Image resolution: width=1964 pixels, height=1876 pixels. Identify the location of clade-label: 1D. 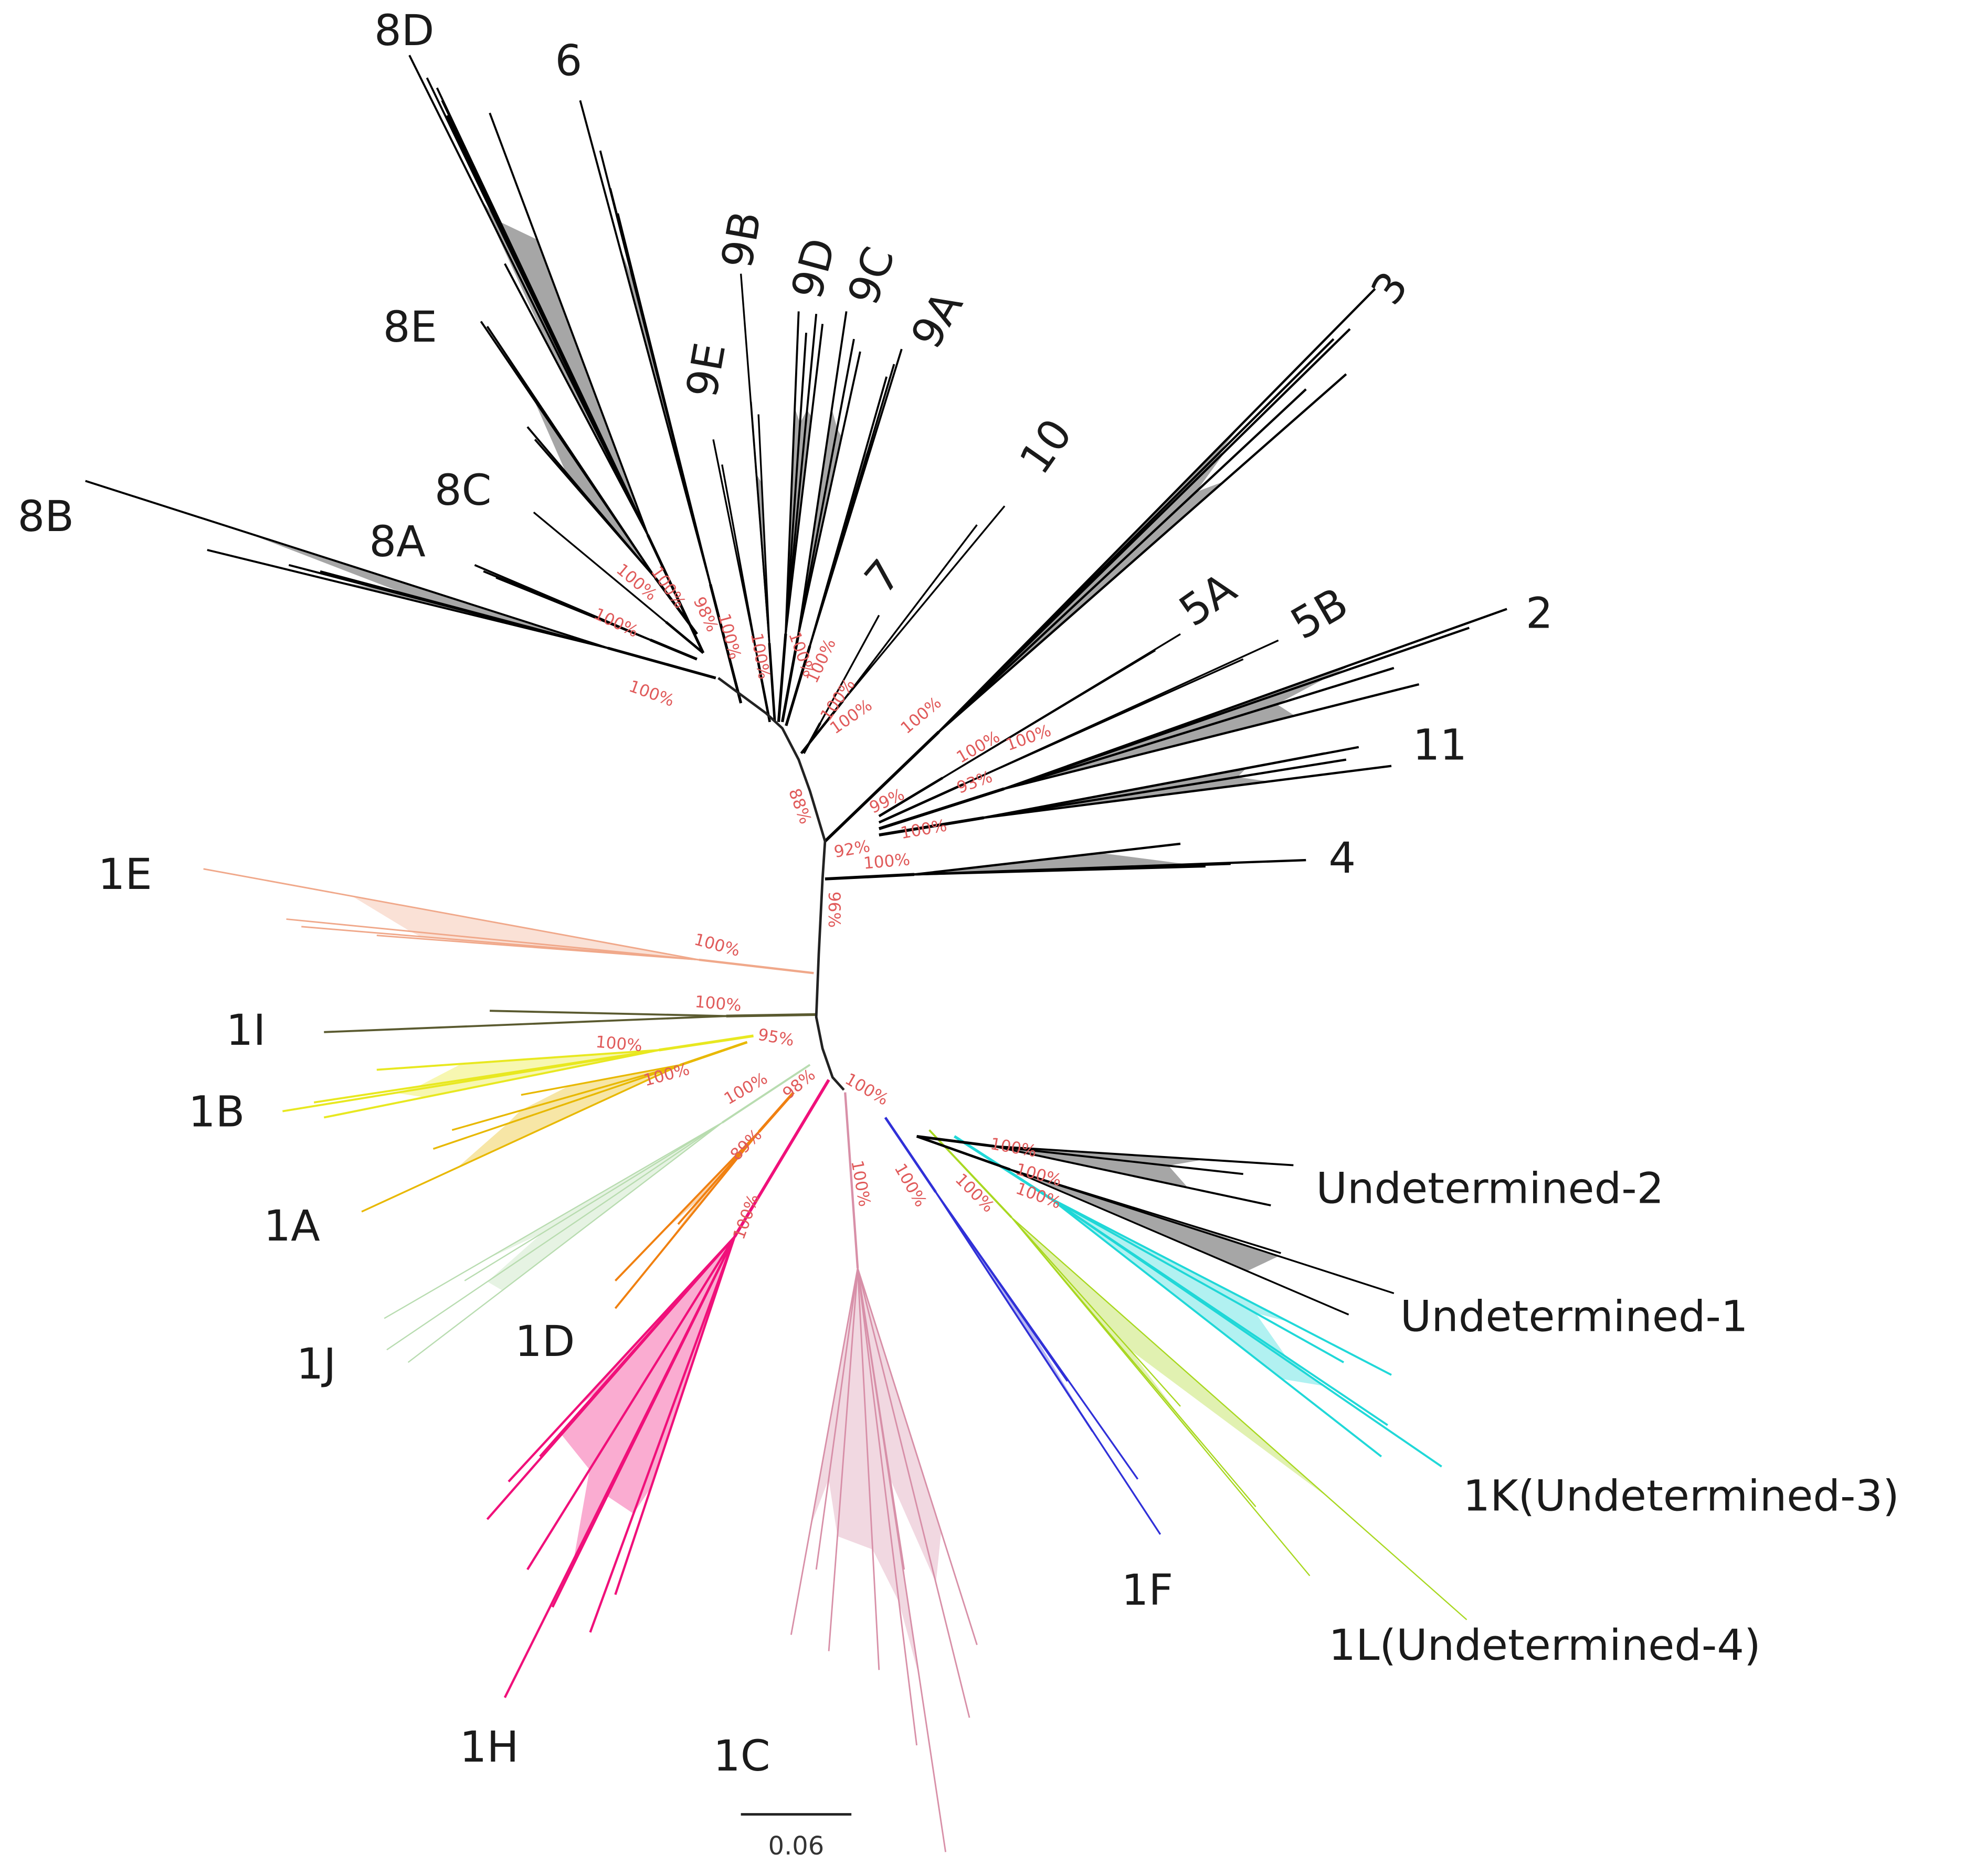
(545, 1341).